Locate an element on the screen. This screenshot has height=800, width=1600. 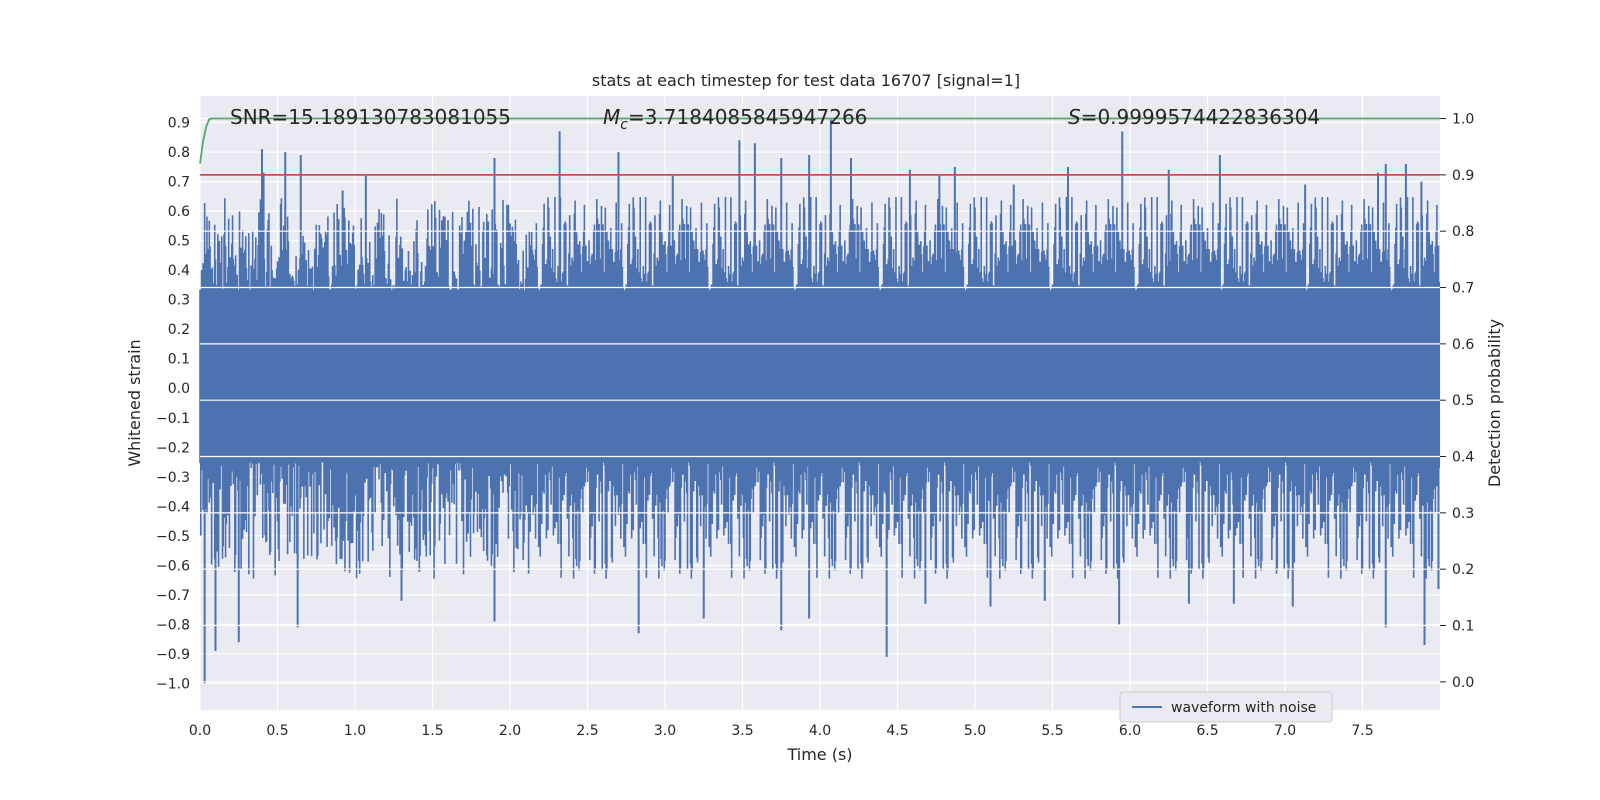
y-left-tick-label: −0.4 is located at coordinates (173, 507).